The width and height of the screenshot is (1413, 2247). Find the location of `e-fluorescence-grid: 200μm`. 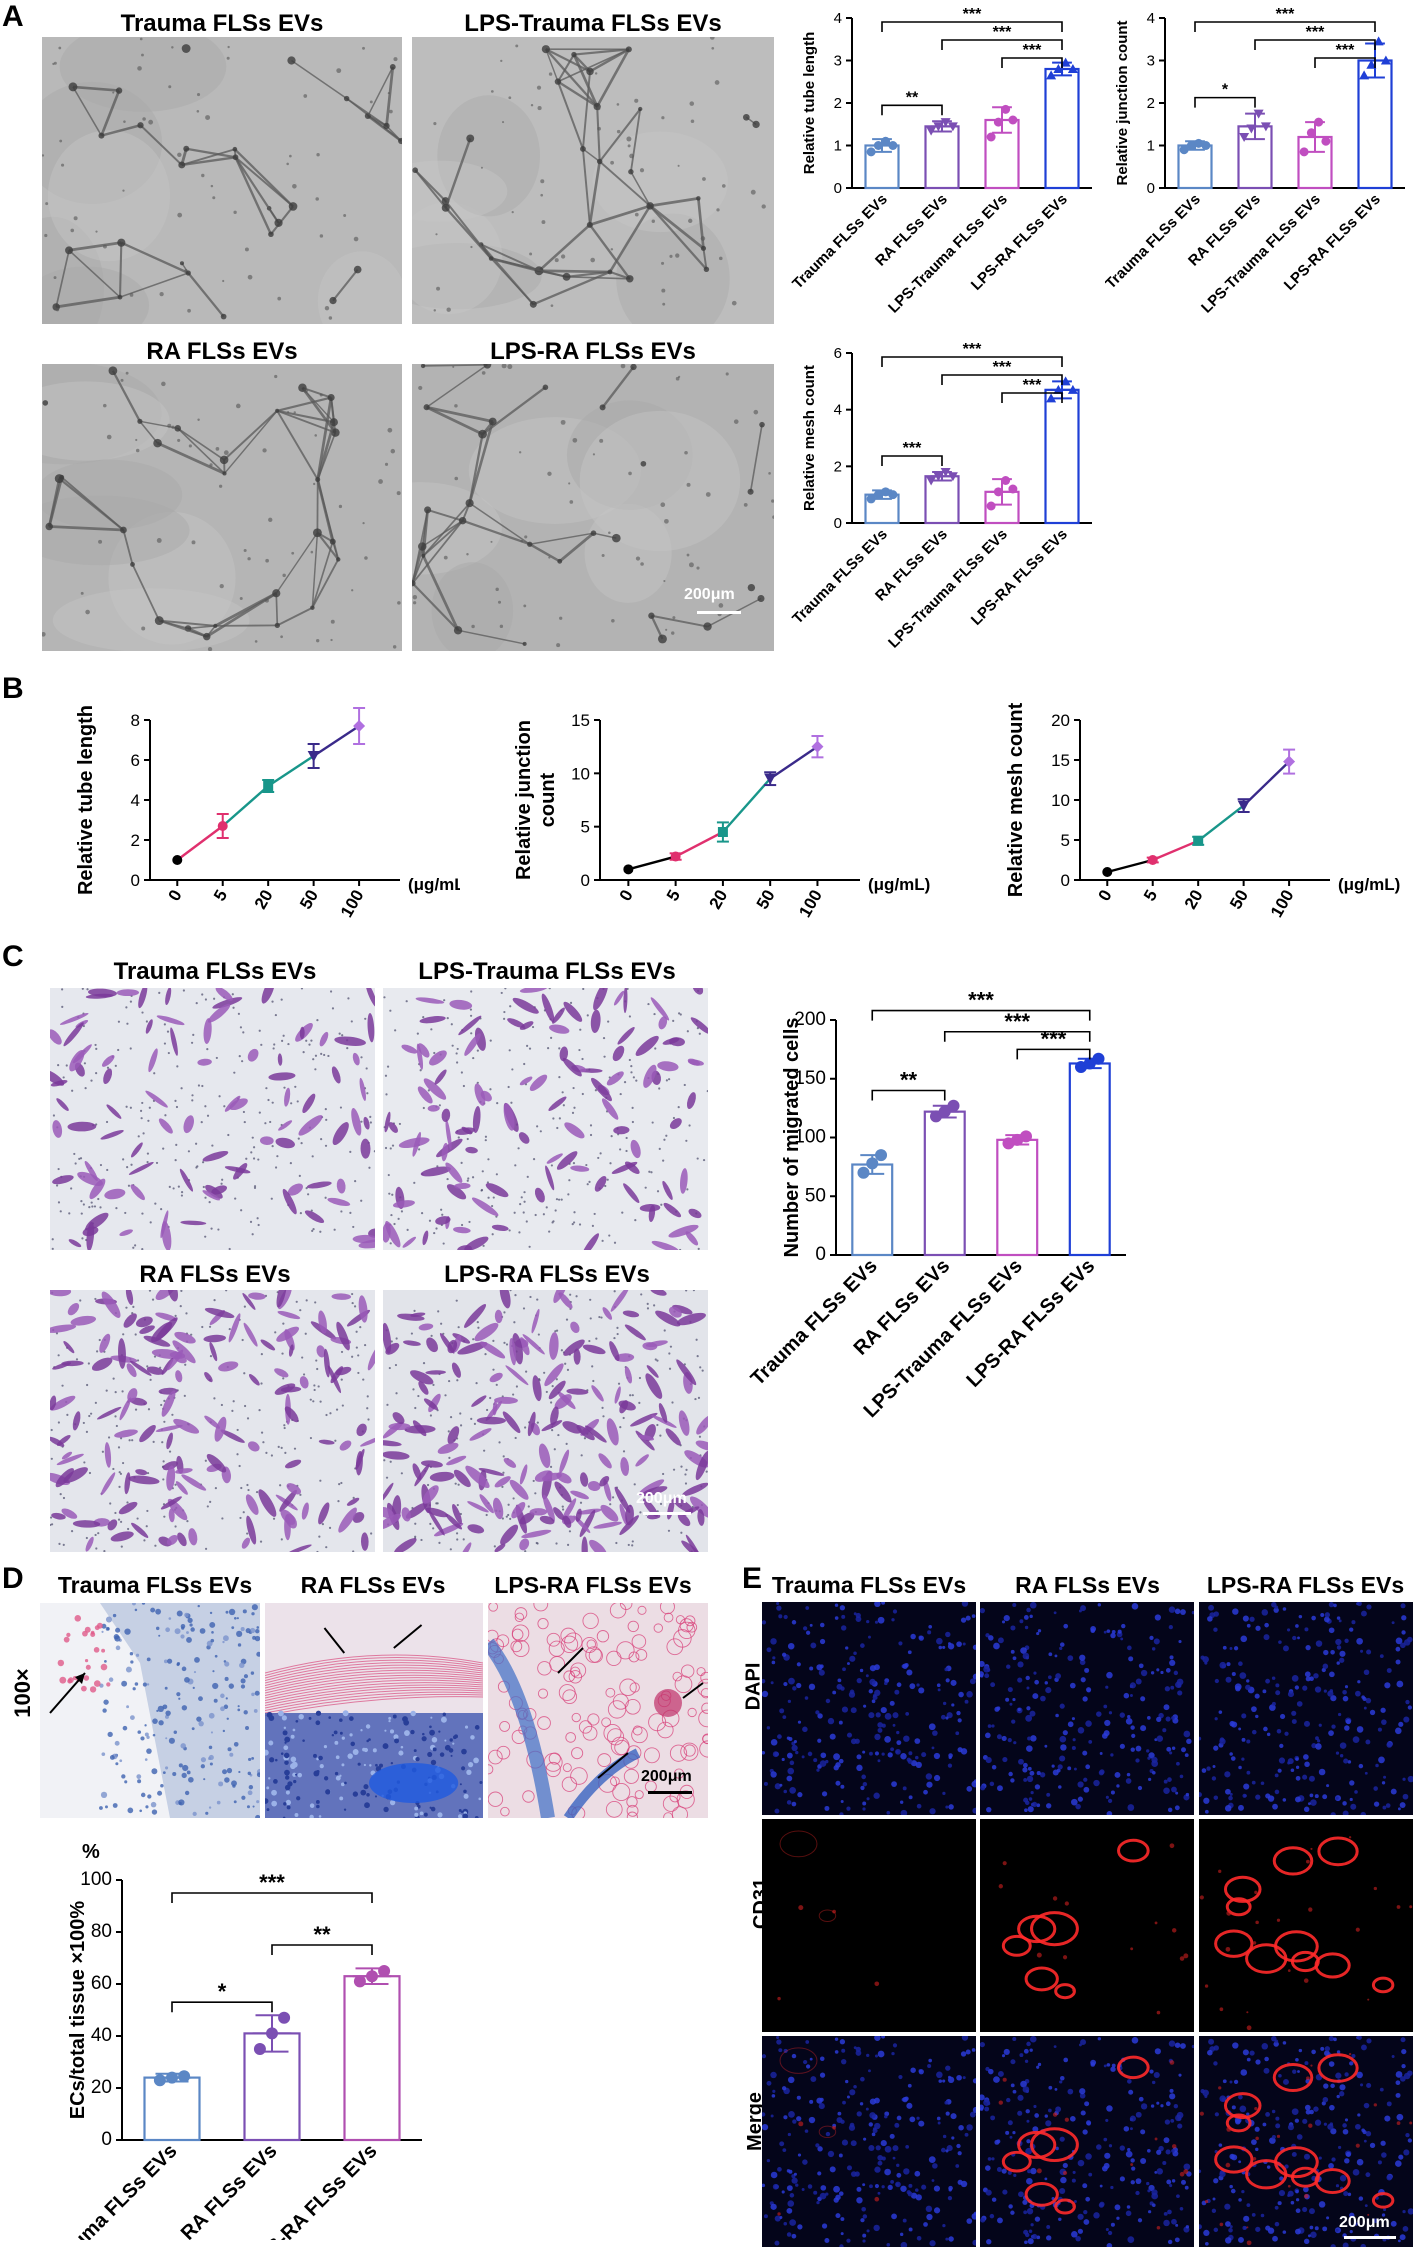

e-fluorescence-grid: 200μm is located at coordinates (1087, 1924).